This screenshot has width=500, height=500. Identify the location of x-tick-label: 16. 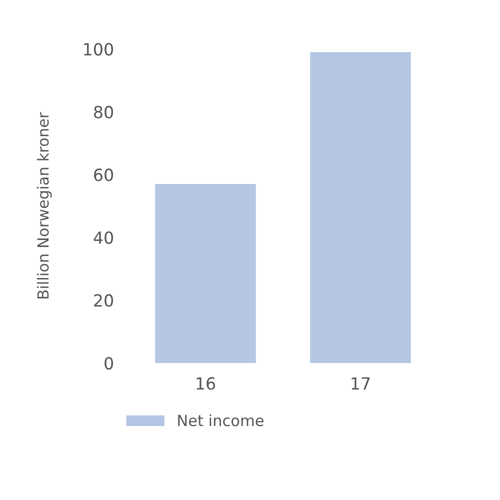
(206, 383).